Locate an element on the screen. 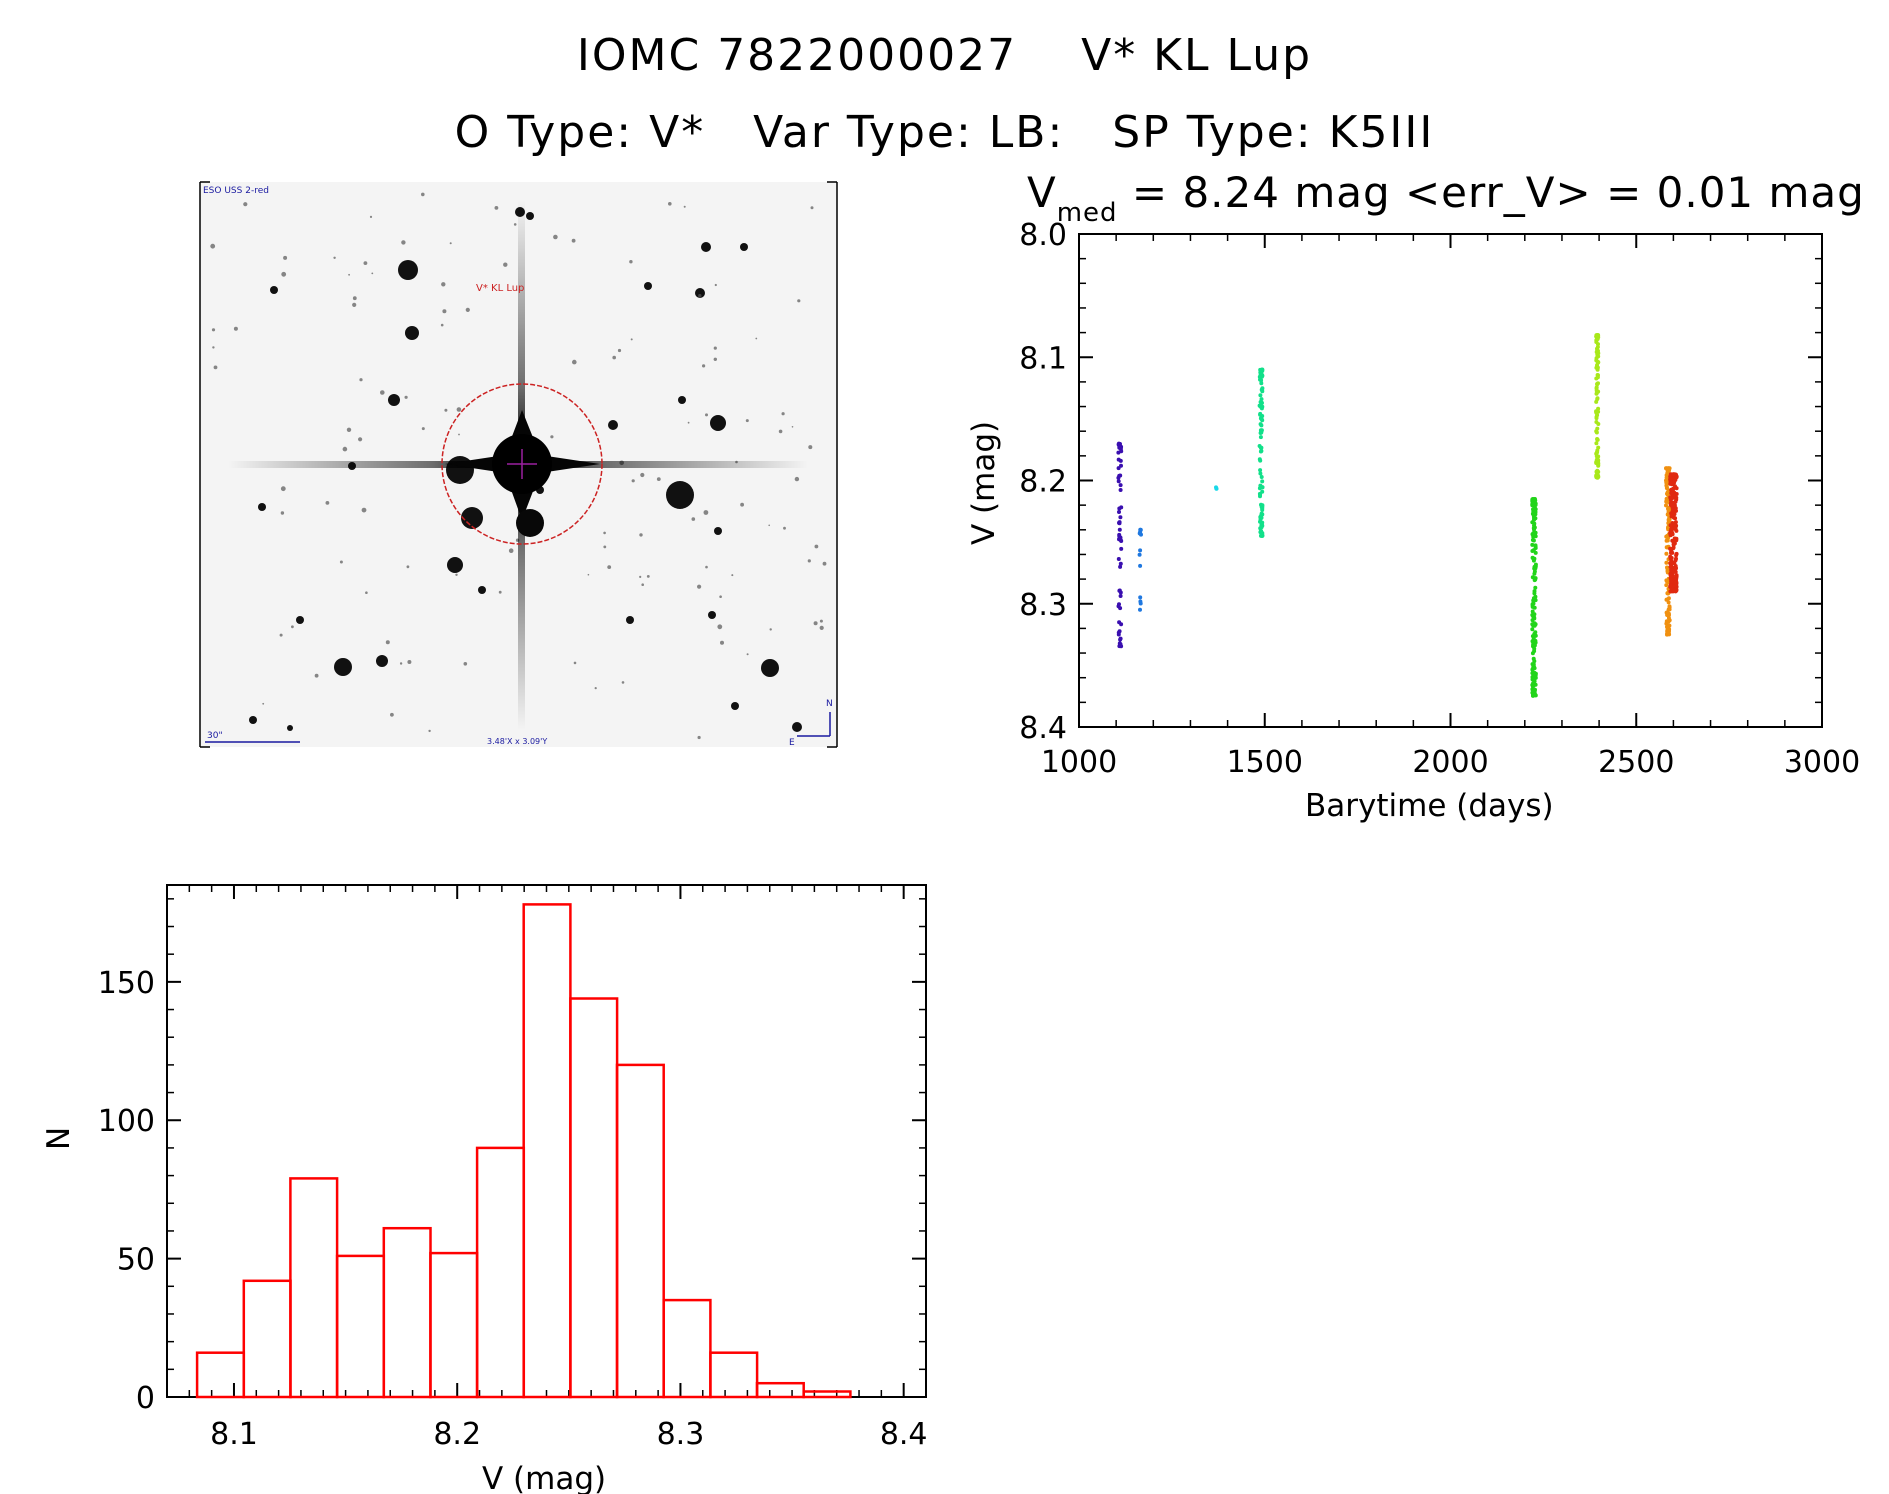 This screenshot has width=1889, height=1494. x-tick-label: 2000 is located at coordinates (1450, 762).